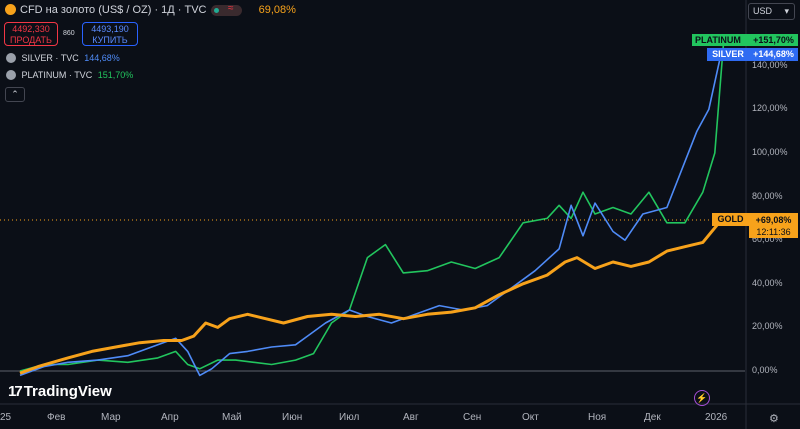  Describe the element at coordinates (57, 75) in the screenshot. I see `legend-platinum-name: PLATINUM · TVC` at that location.